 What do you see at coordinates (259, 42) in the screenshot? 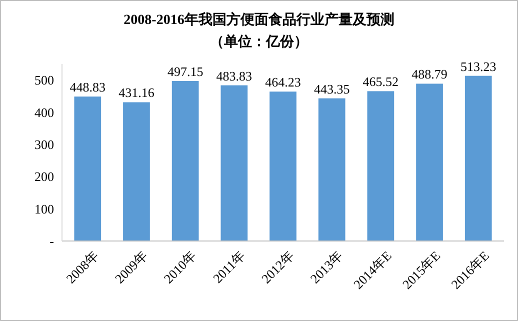
I see `chart-subtitle: （单位：亿份）` at bounding box center [259, 42].